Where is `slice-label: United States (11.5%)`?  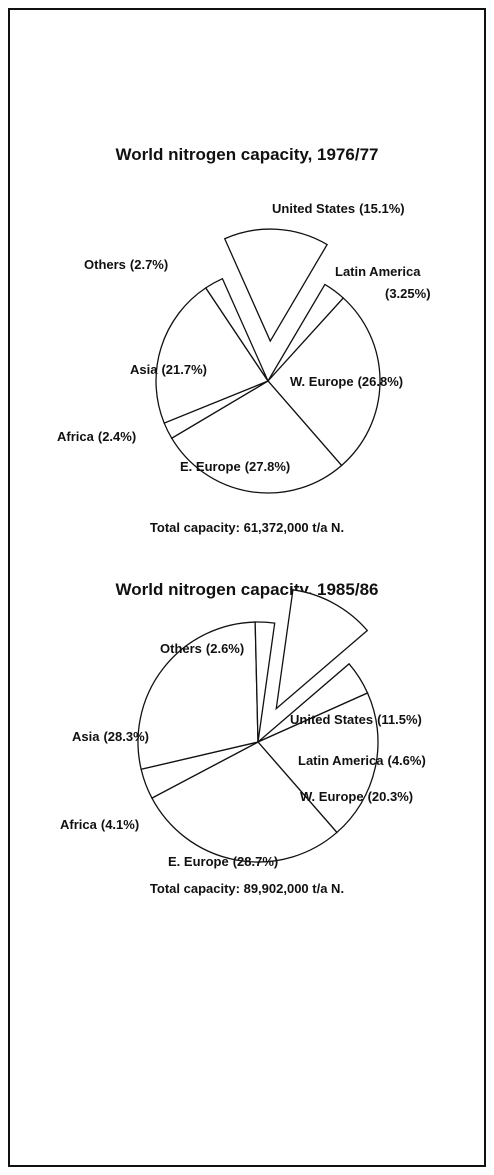
slice-label: United States (11.5%) is located at coordinates (356, 719).